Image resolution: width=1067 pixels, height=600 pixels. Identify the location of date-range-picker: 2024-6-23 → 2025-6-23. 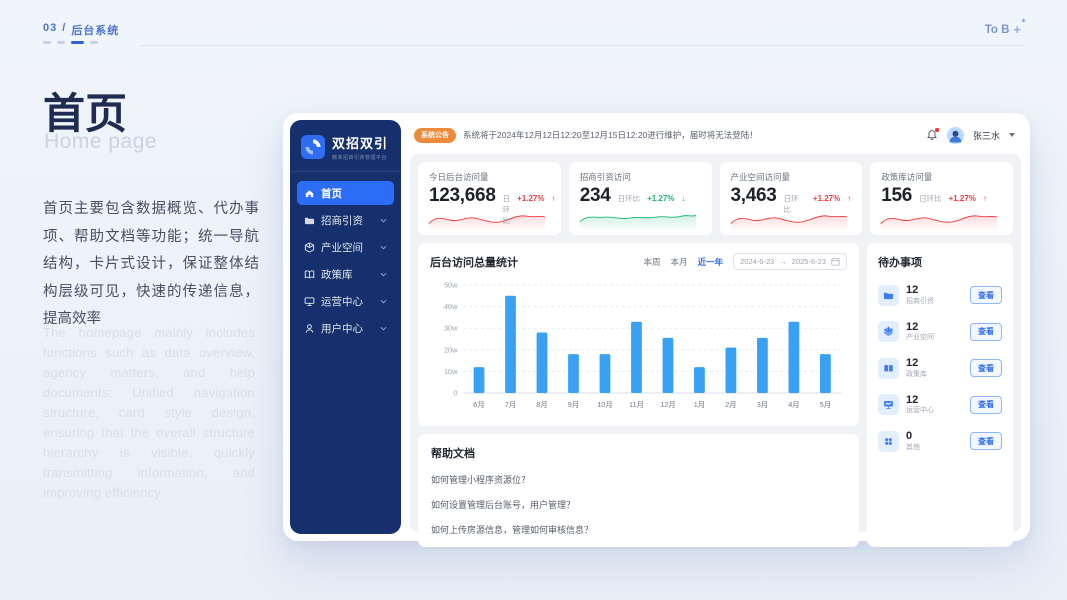
(790, 261).